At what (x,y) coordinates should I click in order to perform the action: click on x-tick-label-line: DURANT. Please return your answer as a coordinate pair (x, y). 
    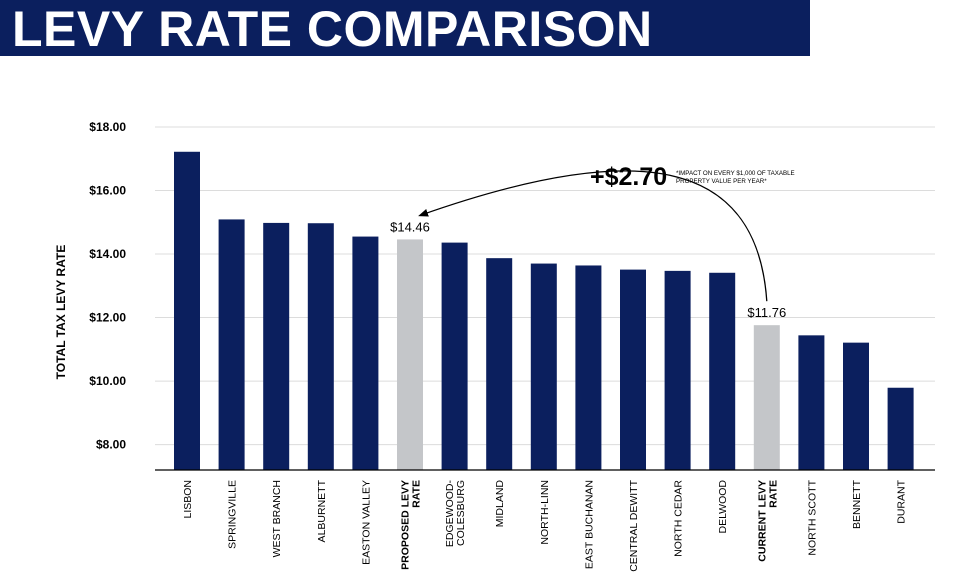
    Looking at the image, I should click on (902, 501).